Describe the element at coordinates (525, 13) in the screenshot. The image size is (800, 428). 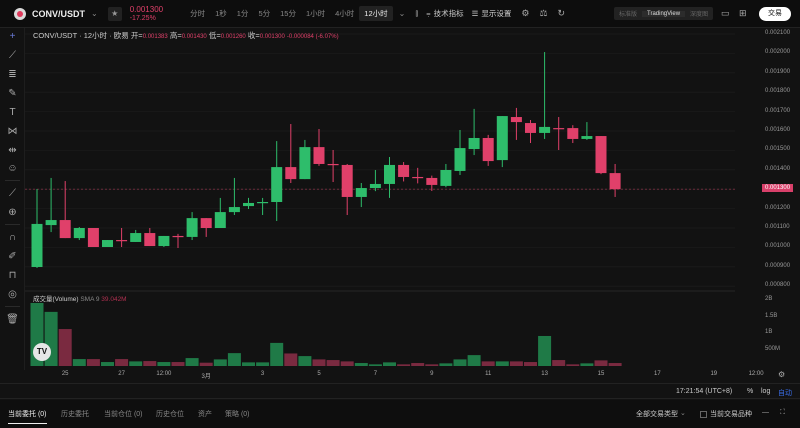
I see `settings-gear-icon: ⚙` at that location.